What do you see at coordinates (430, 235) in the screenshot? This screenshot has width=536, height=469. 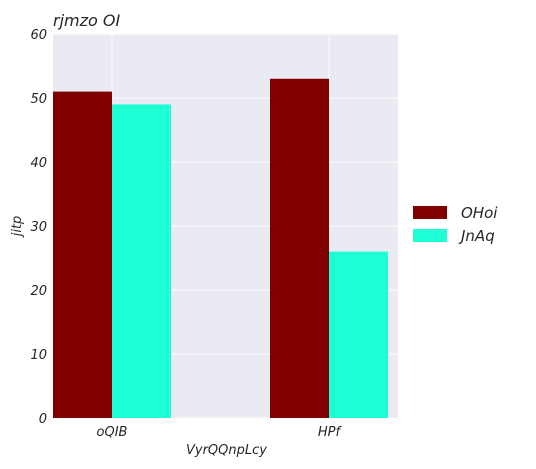 I see `legend-swatch-jnaq` at bounding box center [430, 235].